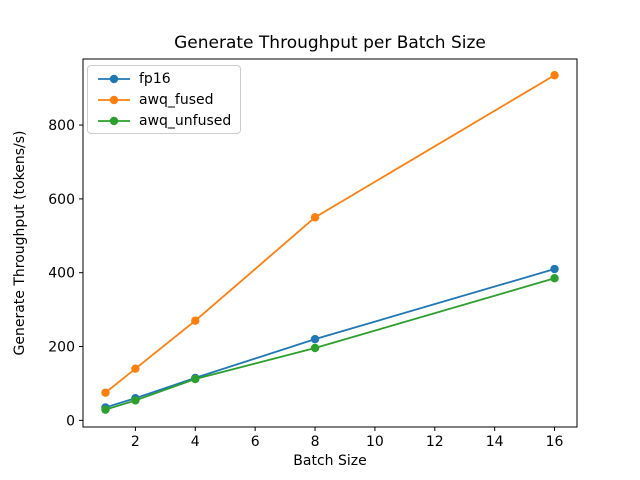 This screenshot has width=640, height=480. I want to click on legend-label: awq_unfused, so click(185, 120).